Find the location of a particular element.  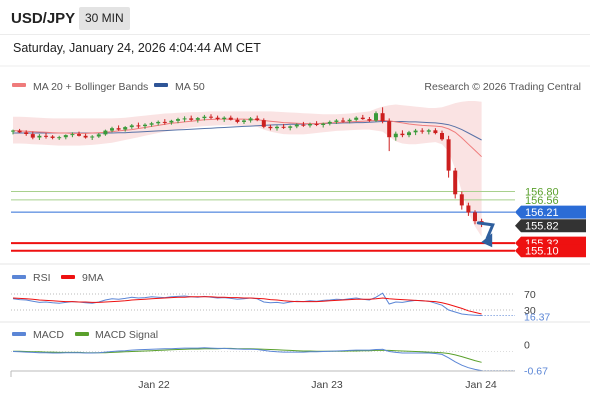

timeframe-button: 30 MIN is located at coordinates (104, 18).